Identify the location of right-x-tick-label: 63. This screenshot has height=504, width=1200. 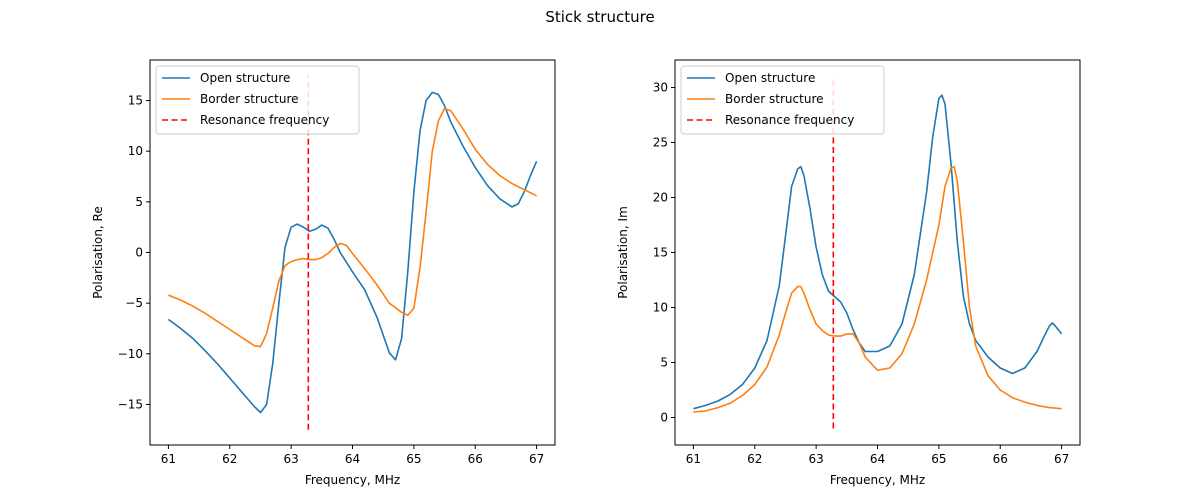
(815, 459).